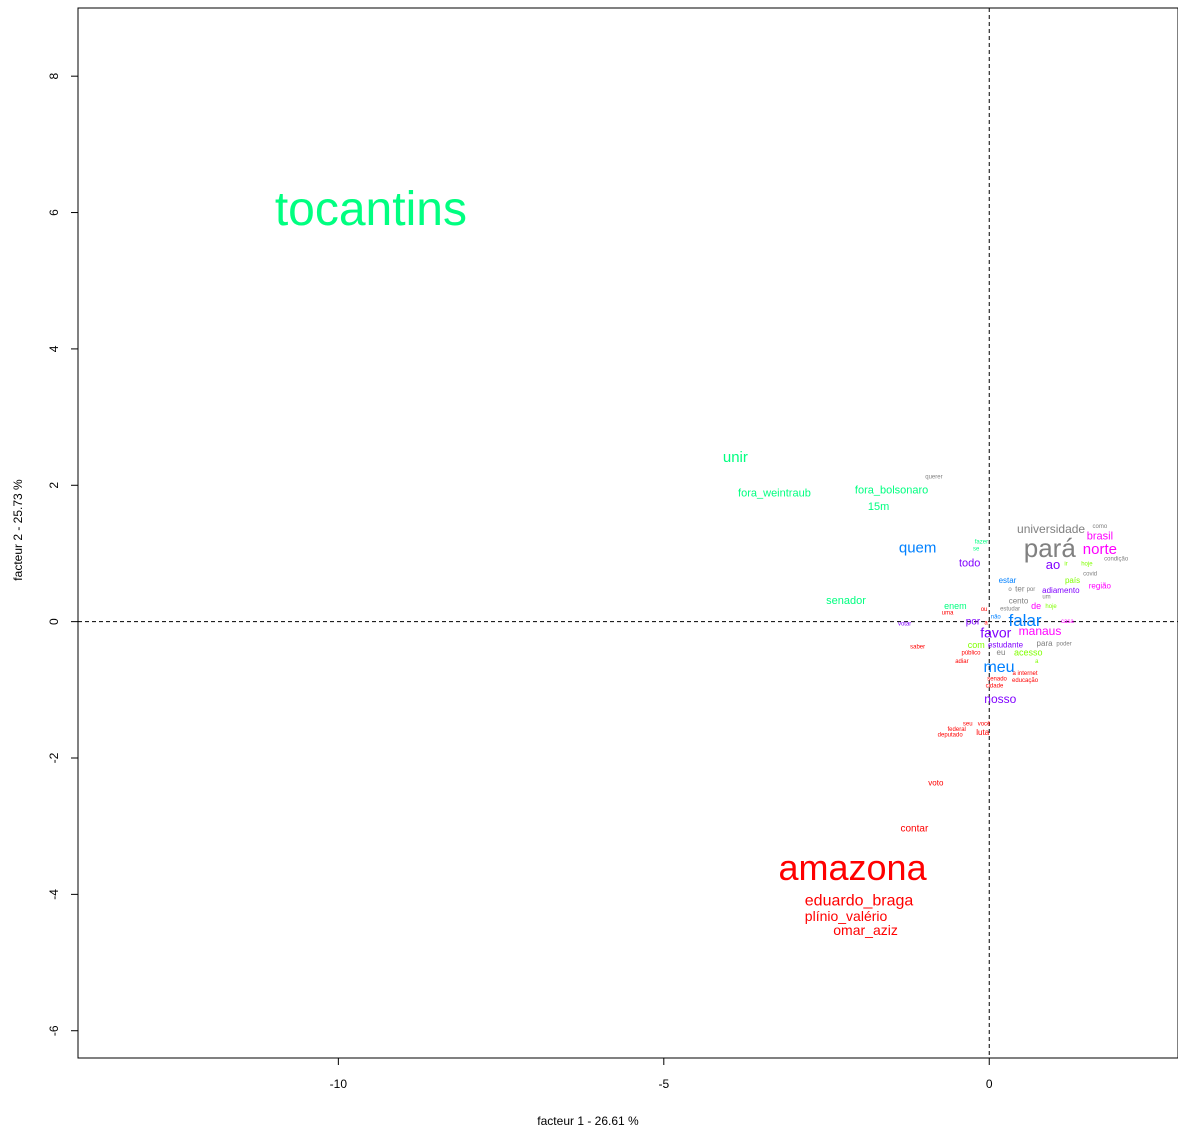 The image size is (1178, 1128). I want to click on word-point: amazona, so click(853, 867).